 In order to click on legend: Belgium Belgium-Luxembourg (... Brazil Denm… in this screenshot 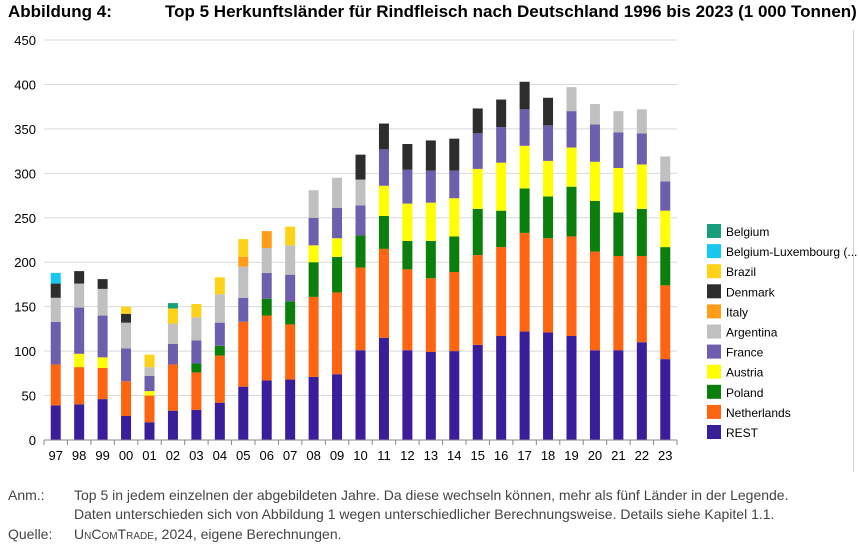, I will do `click(782, 332)`.